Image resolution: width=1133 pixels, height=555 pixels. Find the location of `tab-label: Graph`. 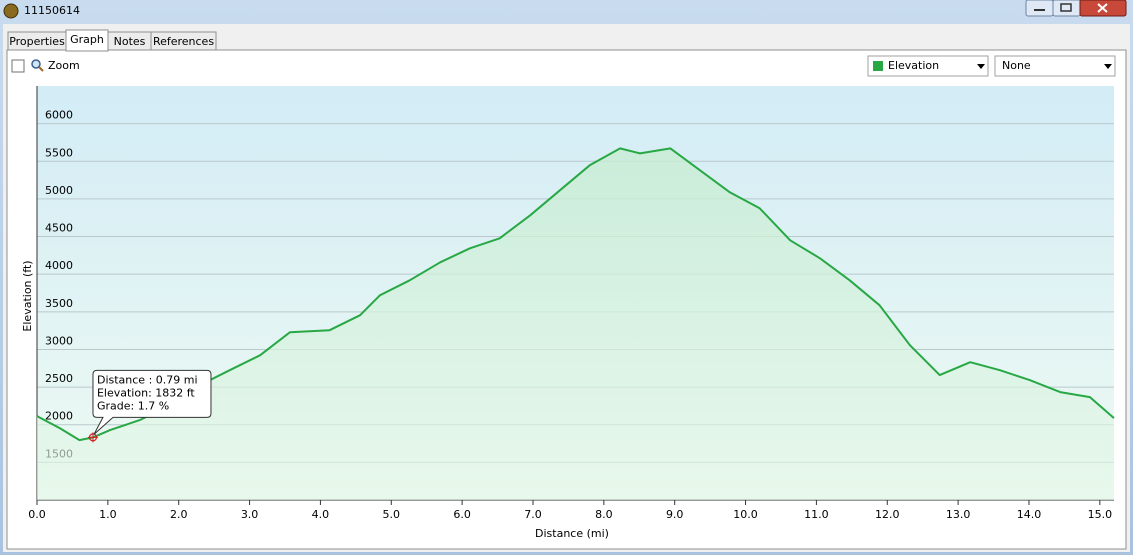

tab-label: Graph is located at coordinates (87, 39).